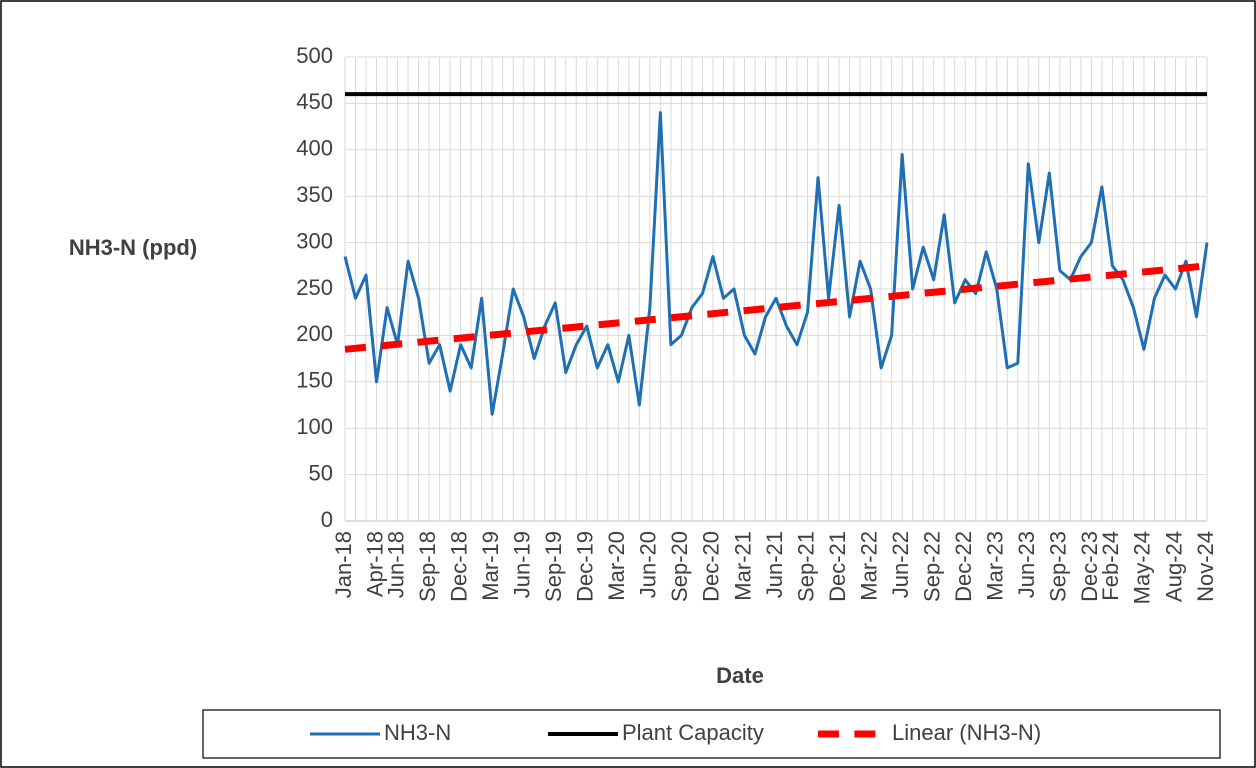  Describe the element at coordinates (1142, 567) in the screenshot. I see `x-tick-label: May-24` at that location.